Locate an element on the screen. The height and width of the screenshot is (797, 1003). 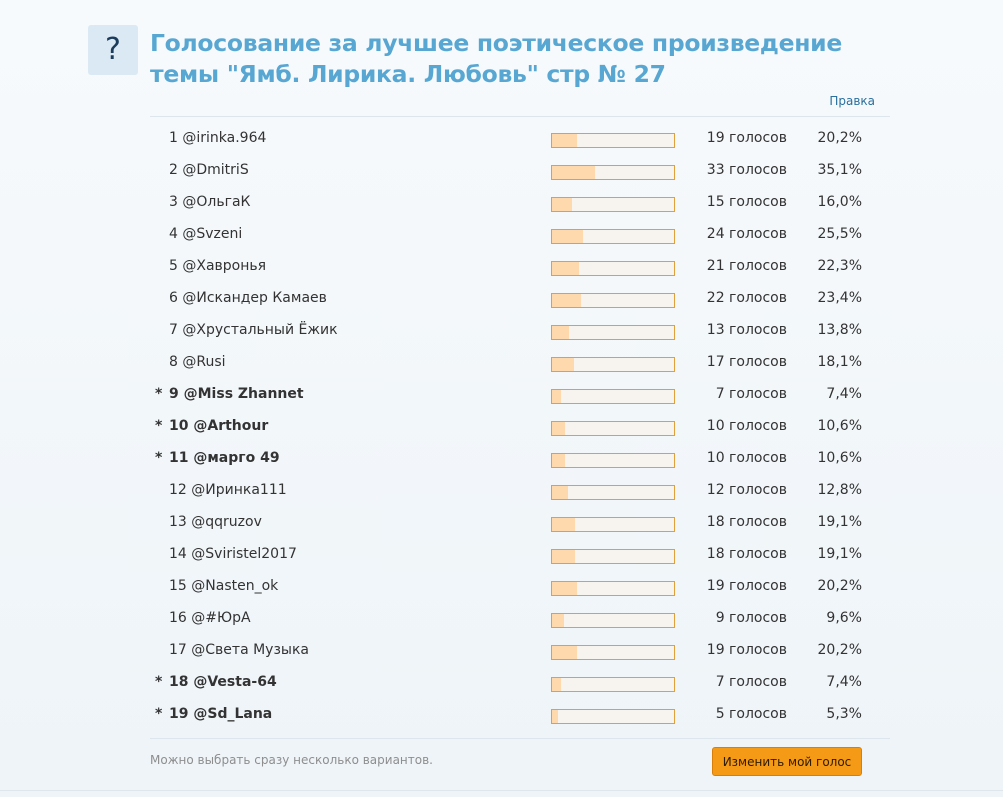
option-name: @#ЮрА is located at coordinates (221, 618).